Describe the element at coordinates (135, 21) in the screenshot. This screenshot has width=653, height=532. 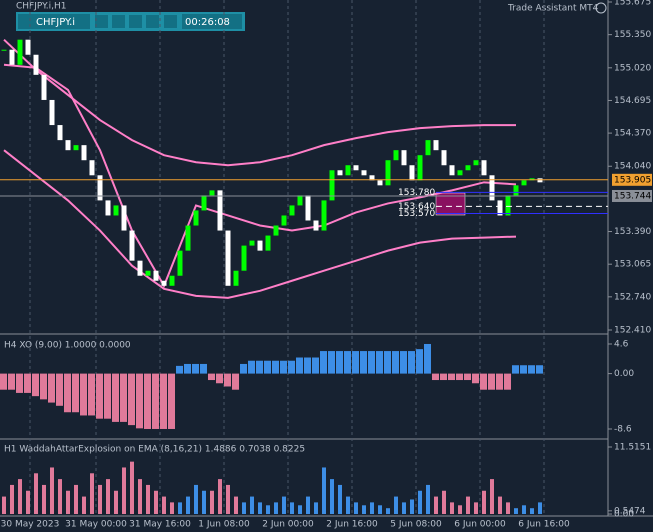
I see `save-button` at that location.